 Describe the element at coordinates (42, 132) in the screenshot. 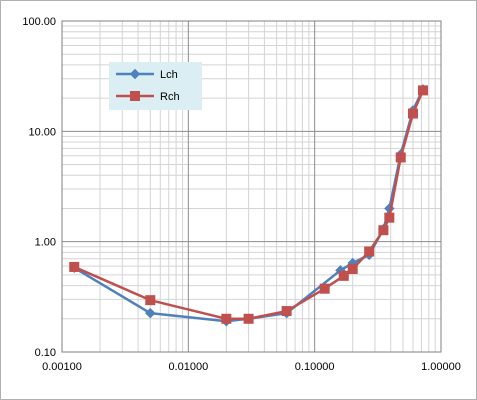

I see `y-tick-label: 10.00` at that location.